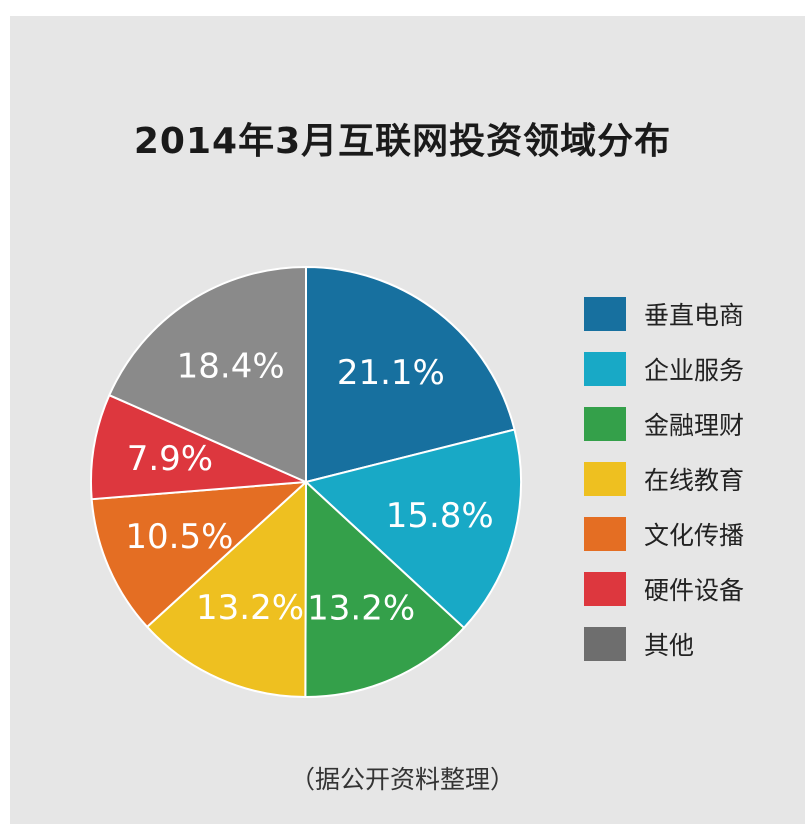 The width and height of the screenshot is (805, 829). What do you see at coordinates (694, 535) in the screenshot?
I see `legend-label: 文化传播` at bounding box center [694, 535].